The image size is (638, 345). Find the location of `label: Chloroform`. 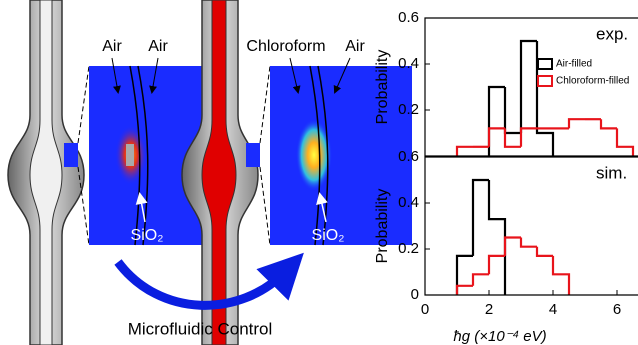

label: Chloroform is located at coordinates (285, 46).